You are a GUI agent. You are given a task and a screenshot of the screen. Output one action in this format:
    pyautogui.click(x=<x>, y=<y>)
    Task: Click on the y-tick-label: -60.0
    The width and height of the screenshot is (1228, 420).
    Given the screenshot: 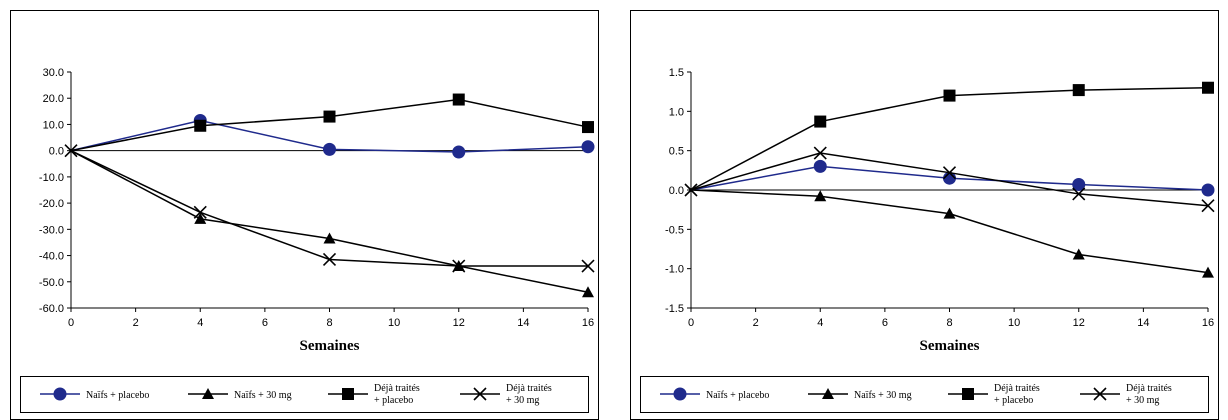 What is the action you would take?
    pyautogui.click(x=51, y=309)
    